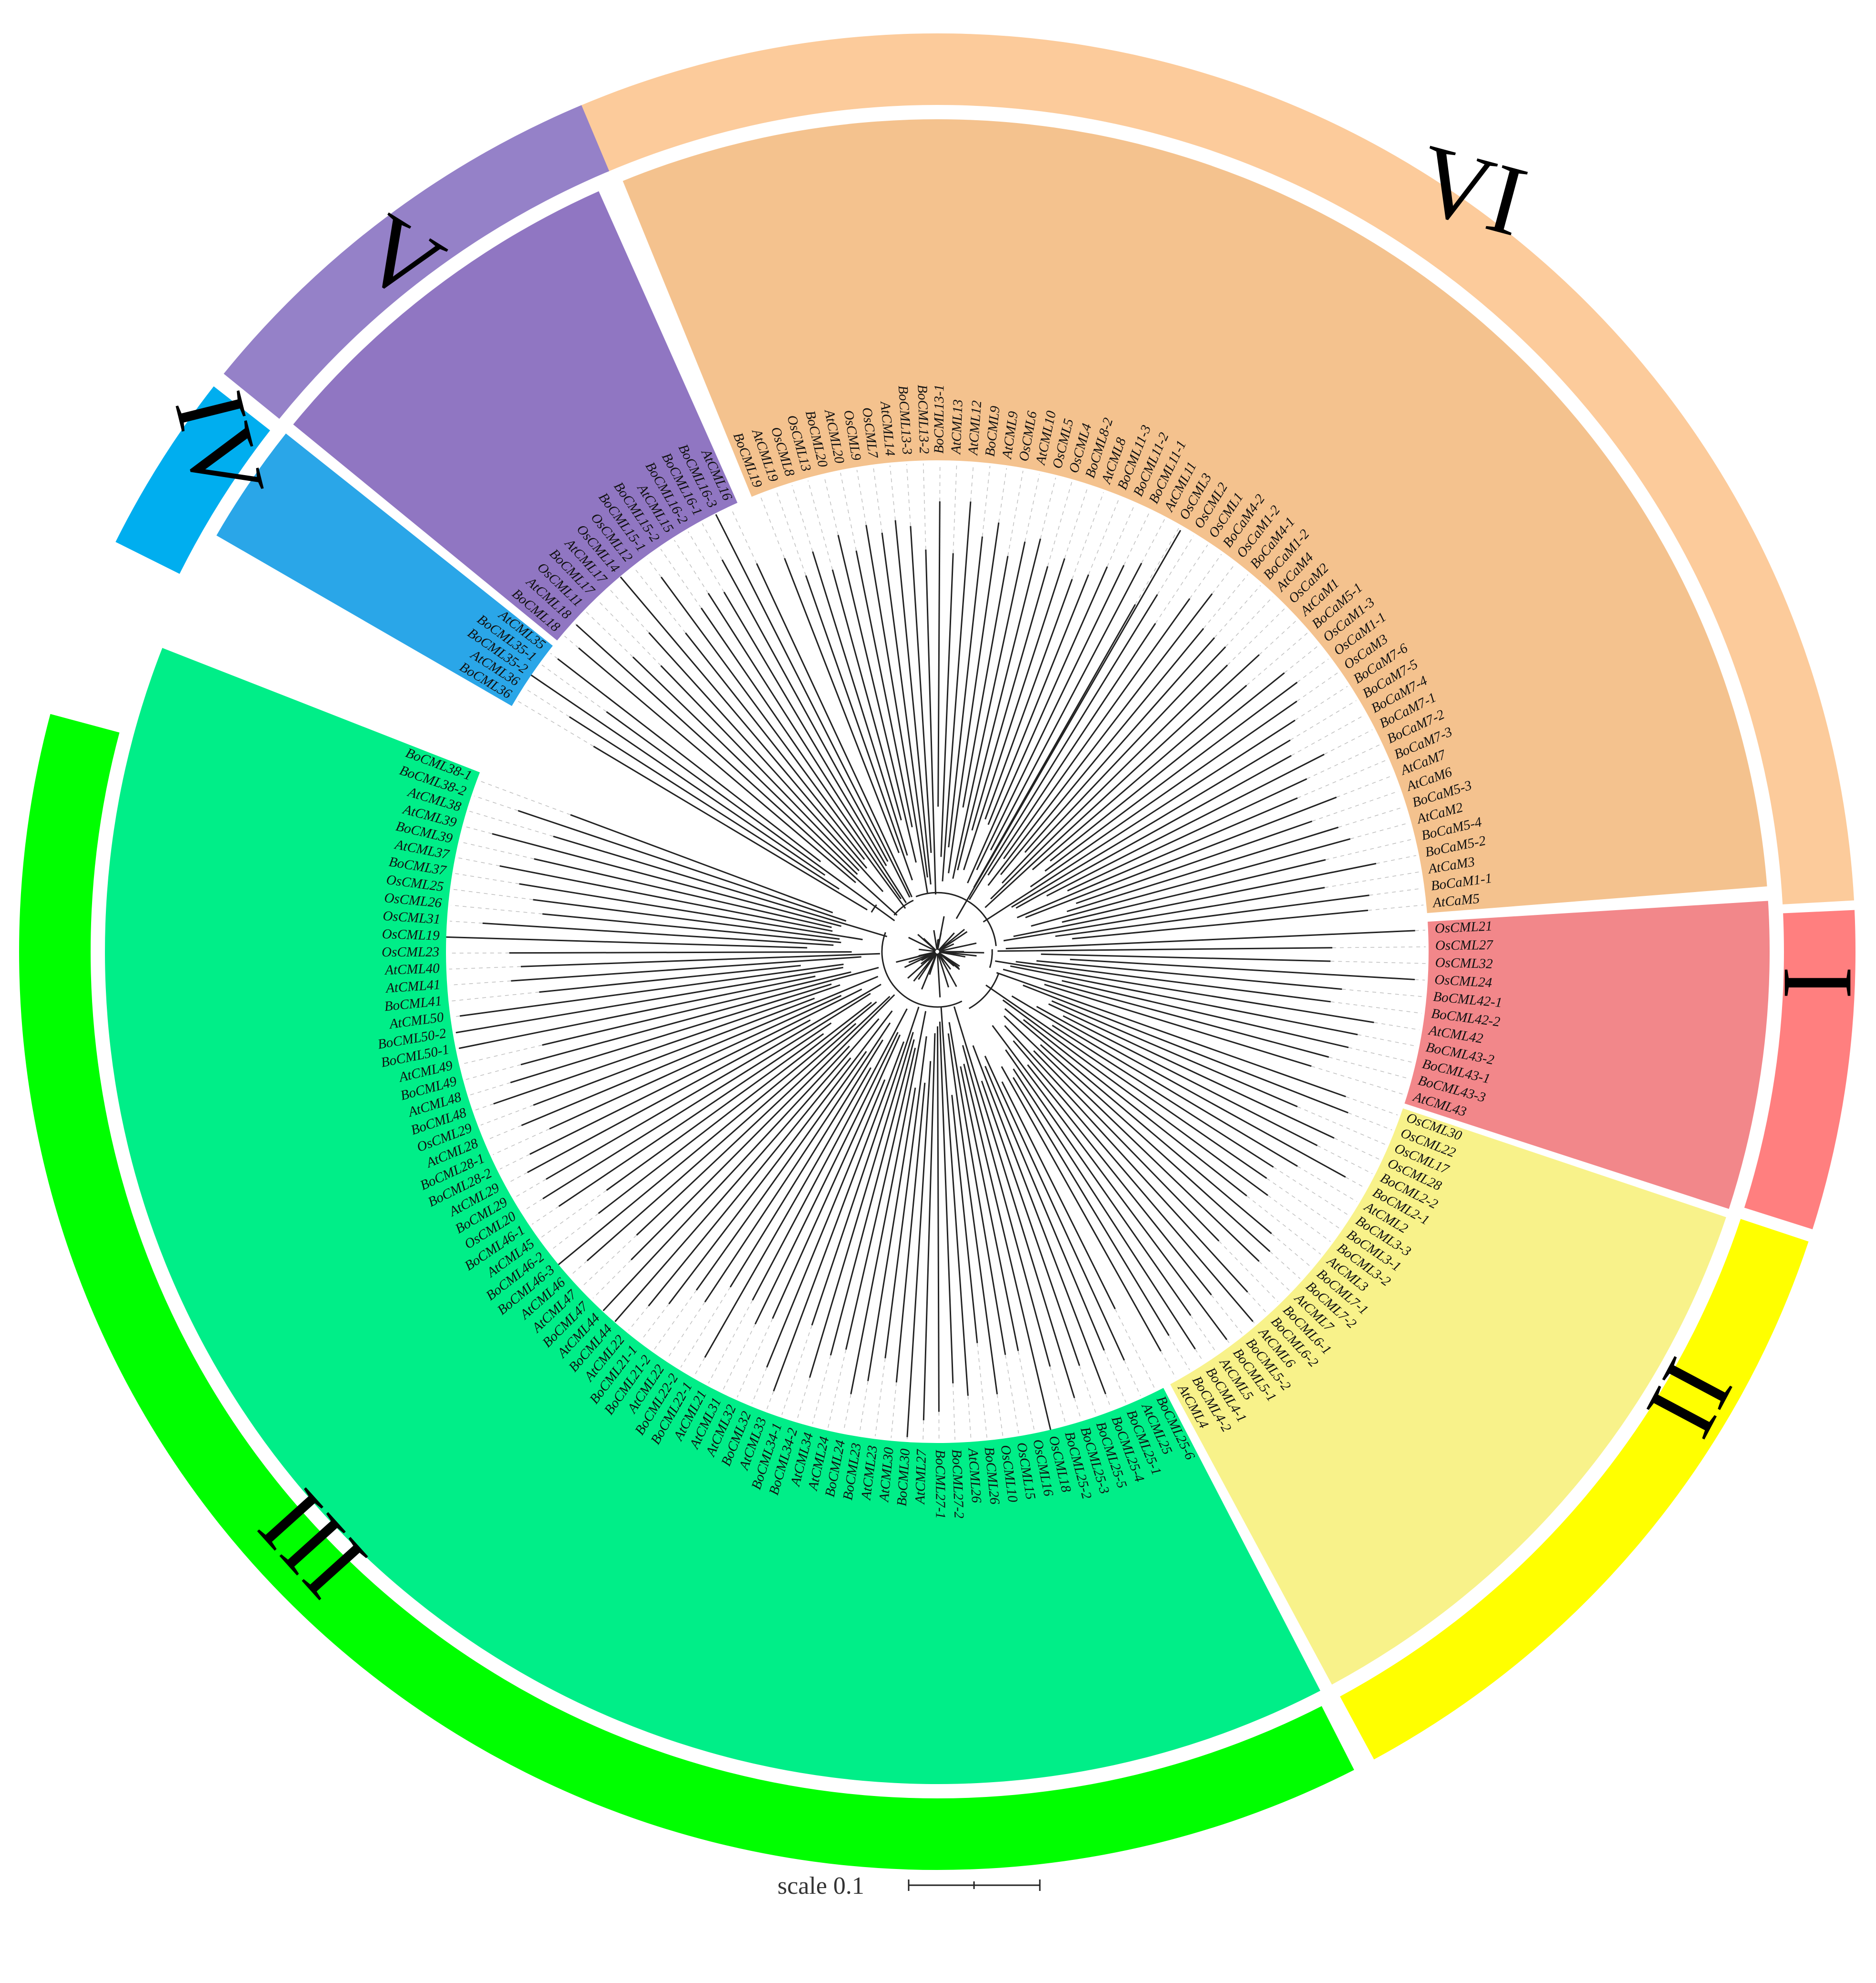  What do you see at coordinates (1464, 945) in the screenshot?
I see `leaf-label: OsCML27` at bounding box center [1464, 945].